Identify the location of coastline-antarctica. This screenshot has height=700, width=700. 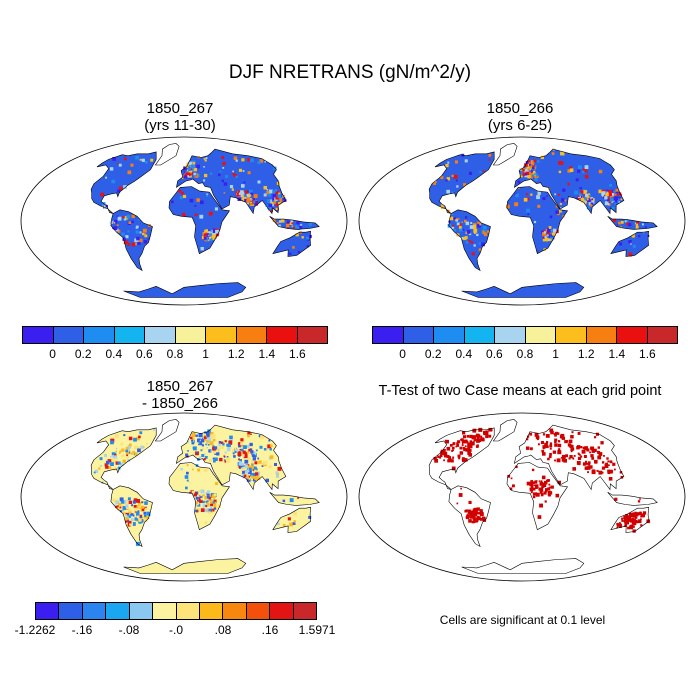
(523, 566).